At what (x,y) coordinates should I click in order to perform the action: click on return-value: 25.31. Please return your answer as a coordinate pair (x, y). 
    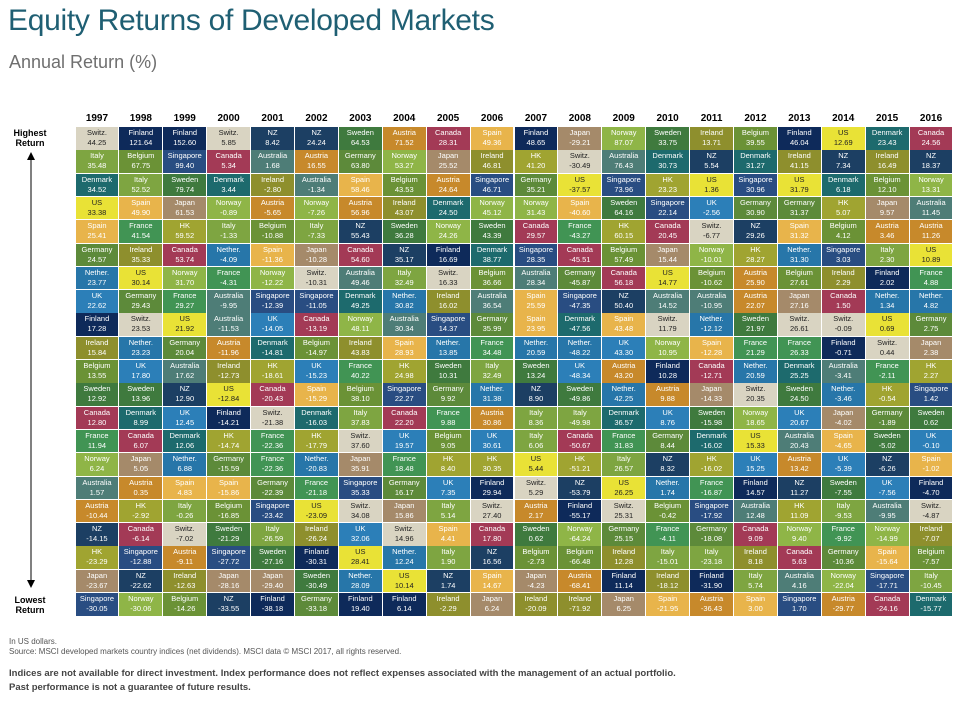
    Looking at the image, I should click on (624, 515).